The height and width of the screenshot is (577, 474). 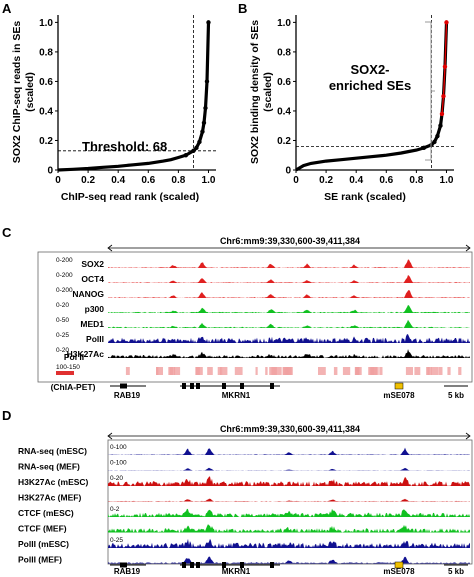 I want to click on panel-d-track-4-range: 0-2, so click(x=115, y=509).